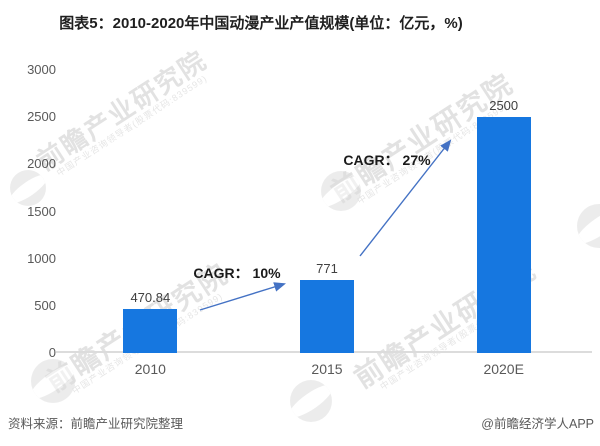 This screenshot has width=600, height=446. I want to click on x-axis-label: 2020E, so click(503, 369).